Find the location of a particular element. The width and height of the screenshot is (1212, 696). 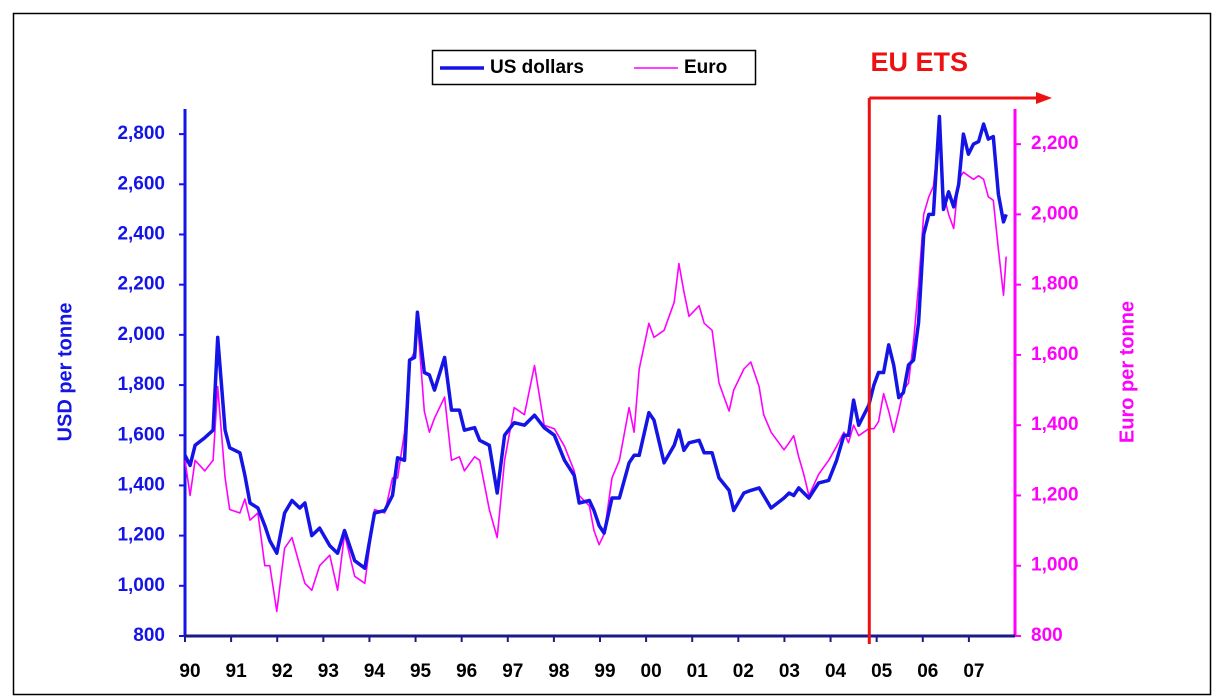

arrow-head is located at coordinates (1044, 98).